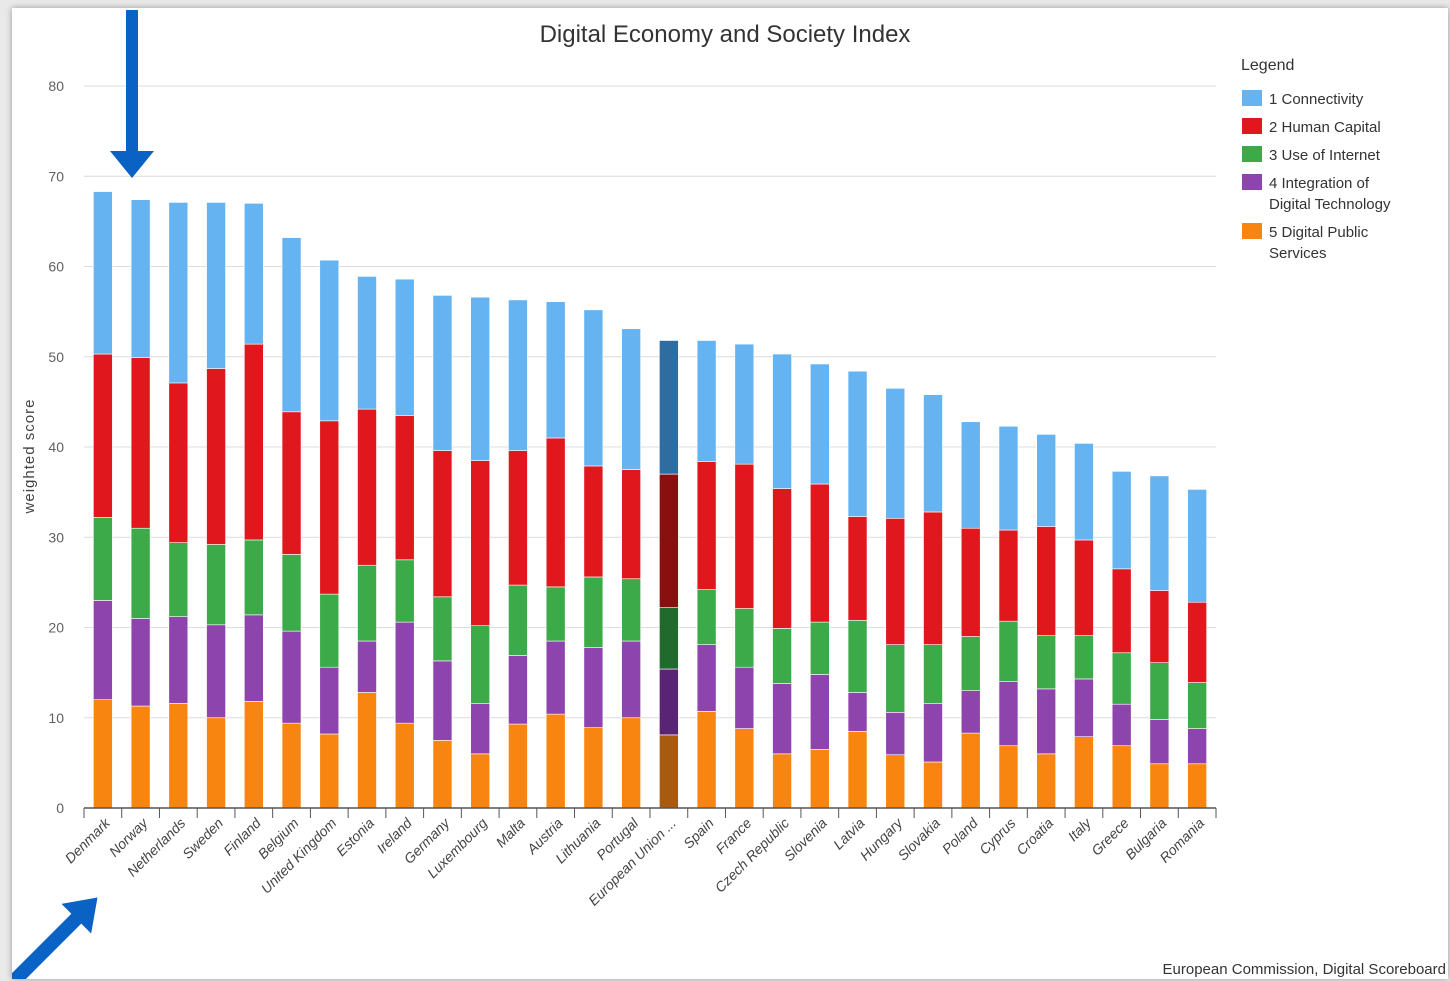 Image resolution: width=1450 pixels, height=981 pixels. What do you see at coordinates (1325, 155) in the screenshot?
I see `legend-label: 3 Use of Internet` at bounding box center [1325, 155].